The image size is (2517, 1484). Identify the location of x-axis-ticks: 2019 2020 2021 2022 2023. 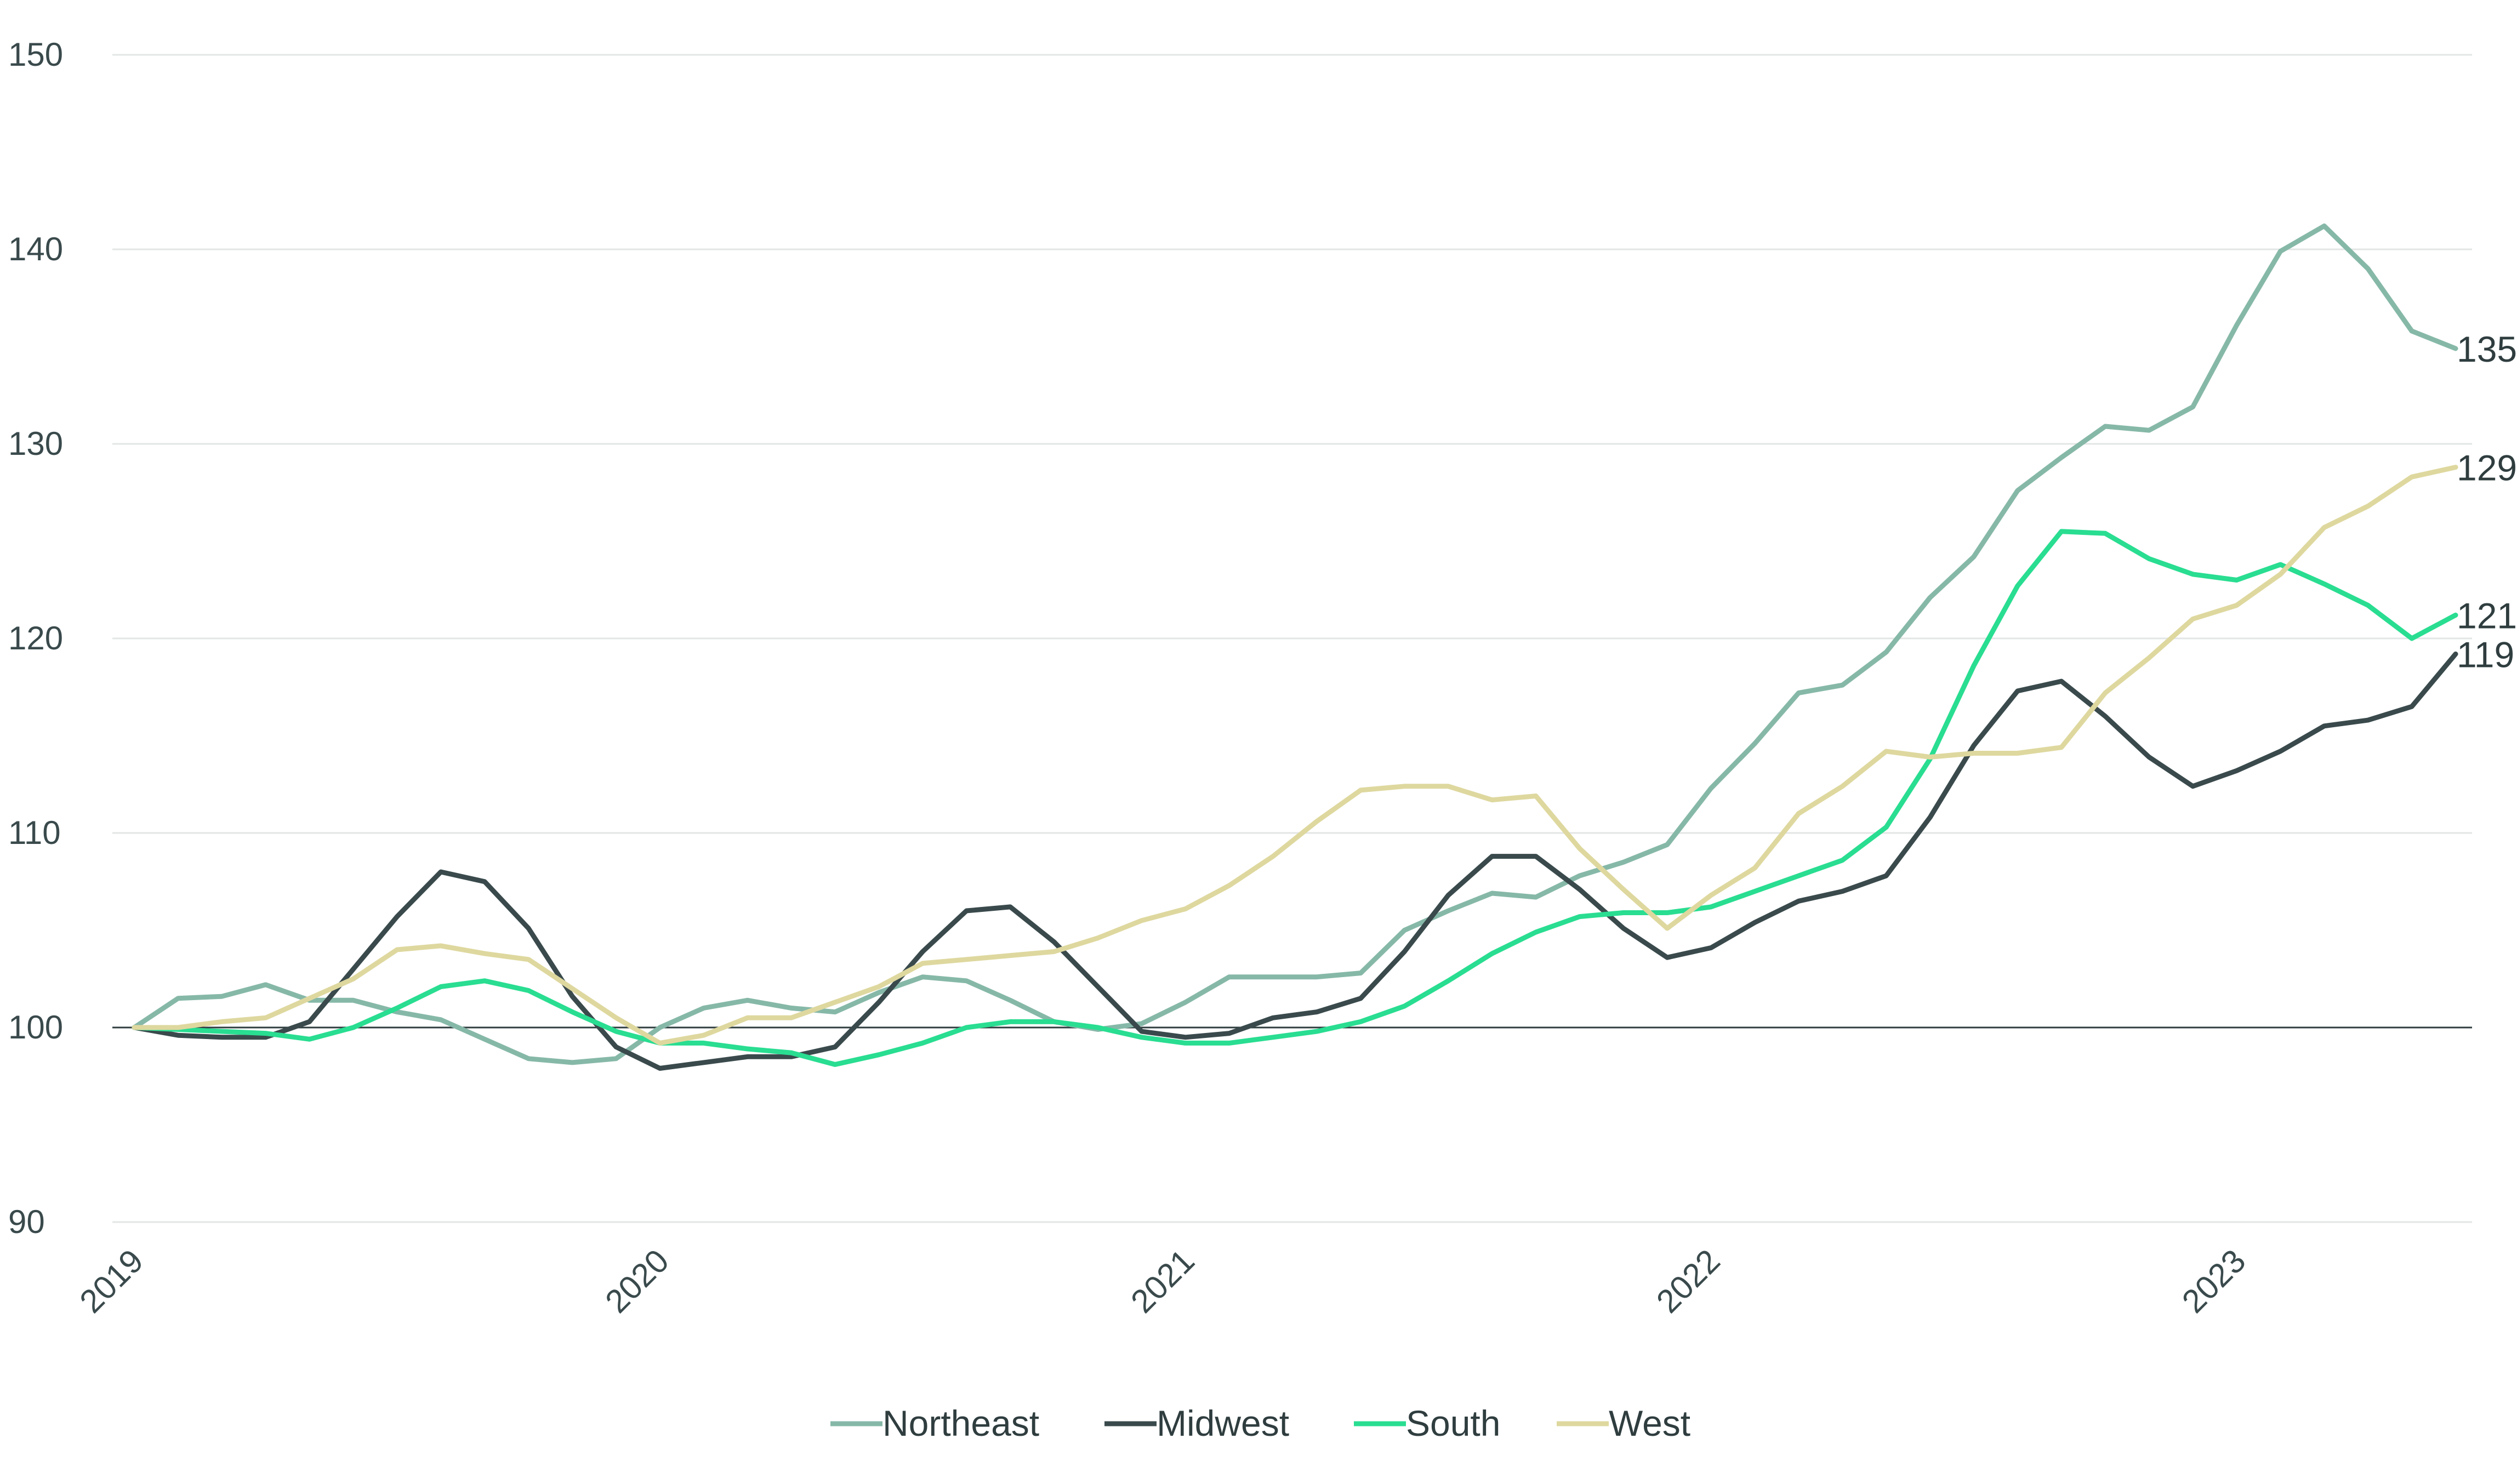
(1162, 1281).